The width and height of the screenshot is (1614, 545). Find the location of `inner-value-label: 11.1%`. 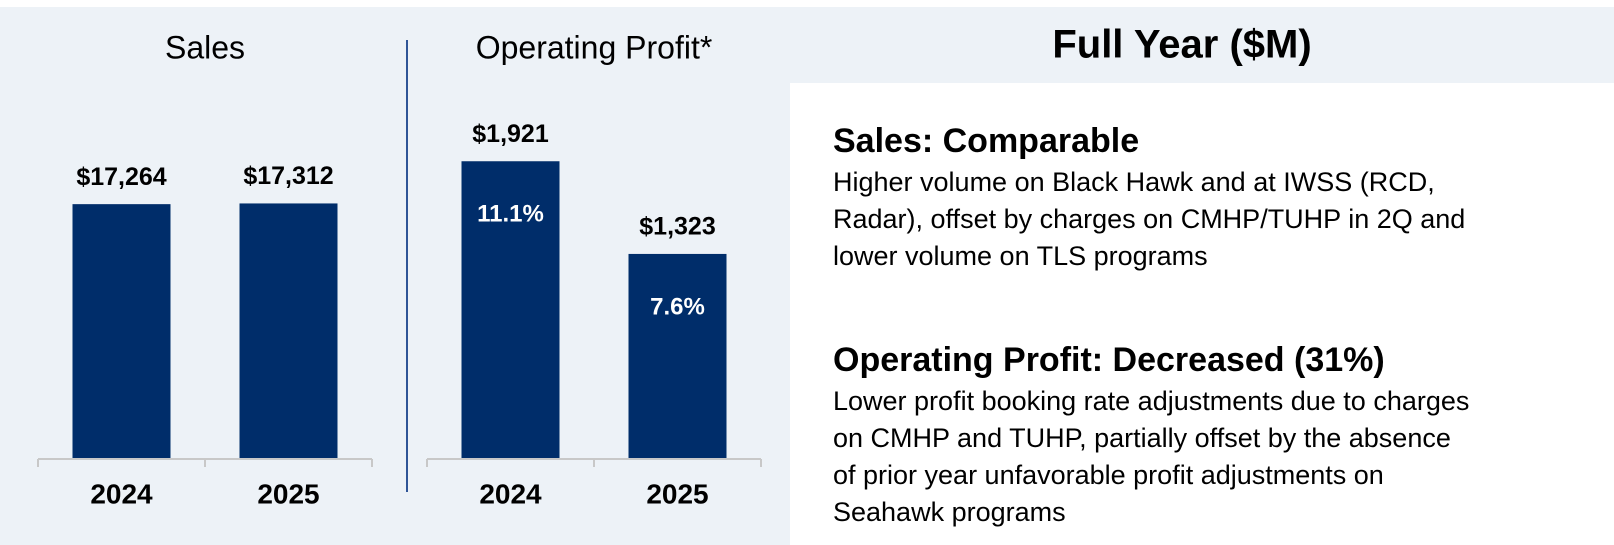

inner-value-label: 11.1% is located at coordinates (510, 214).